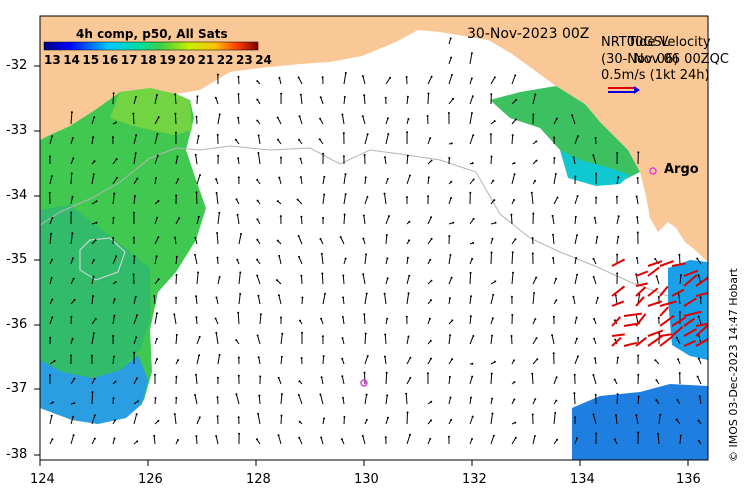 The image size is (750, 496). Describe the element at coordinates (364, 383) in the screenshot. I see `argo-marker-south` at that location.